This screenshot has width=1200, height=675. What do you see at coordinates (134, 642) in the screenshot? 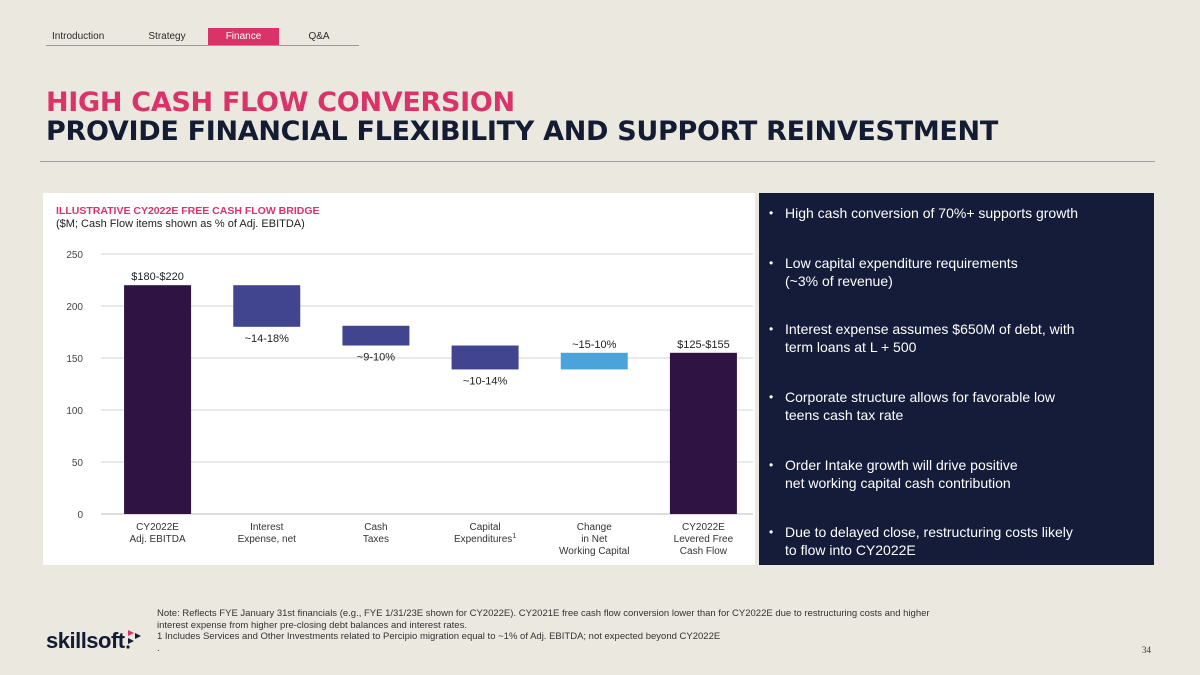
I see `play-arrows-icon` at bounding box center [134, 642].